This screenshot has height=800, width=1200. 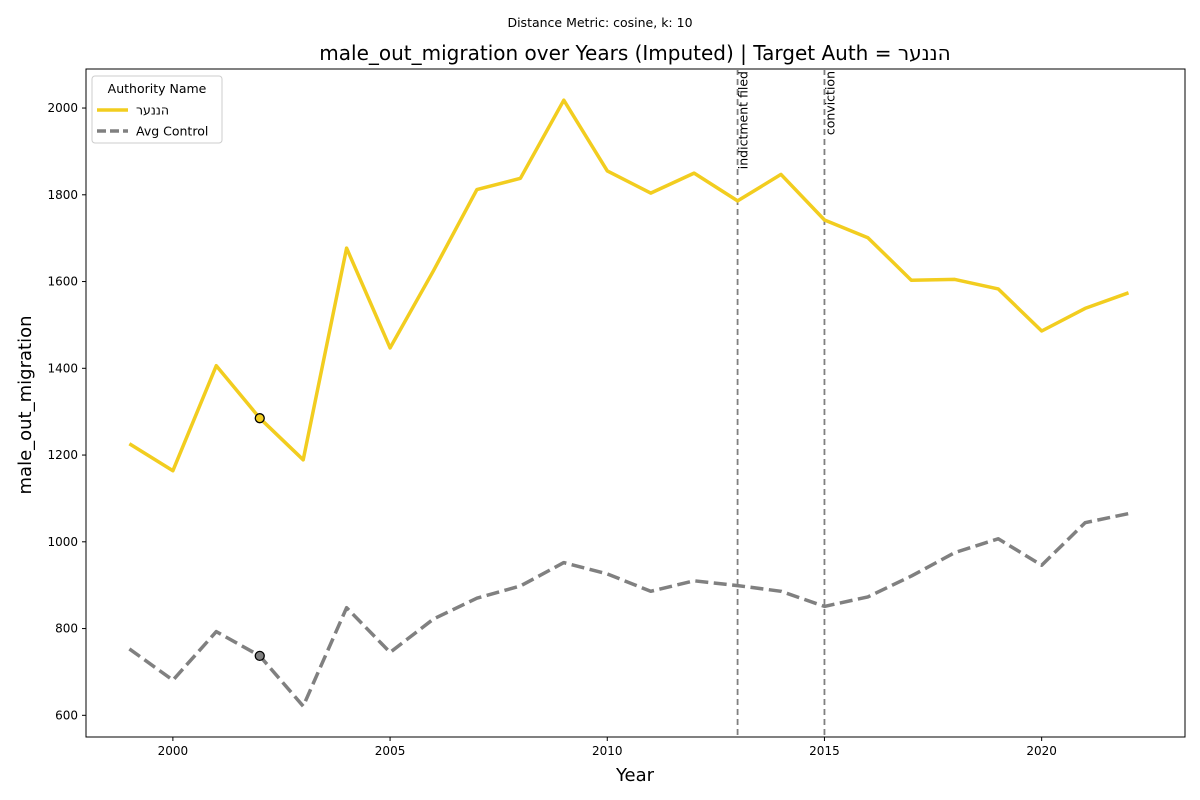 What do you see at coordinates (25, 405) in the screenshot?
I see `y-axis-label: male_out_migration` at bounding box center [25, 405].